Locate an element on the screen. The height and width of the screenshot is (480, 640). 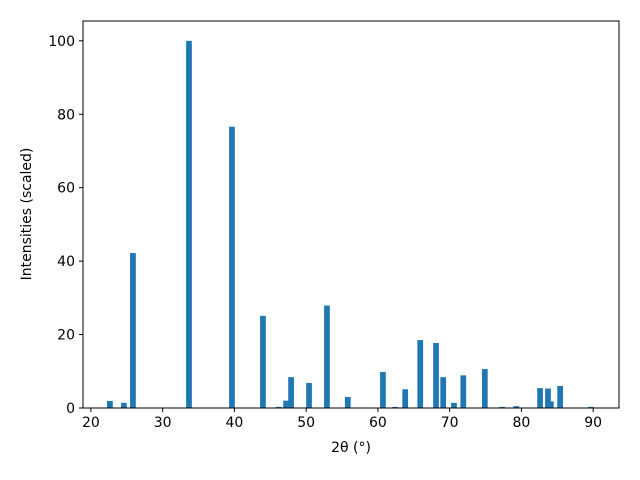
x-tick-label: 20 is located at coordinates (91, 423).